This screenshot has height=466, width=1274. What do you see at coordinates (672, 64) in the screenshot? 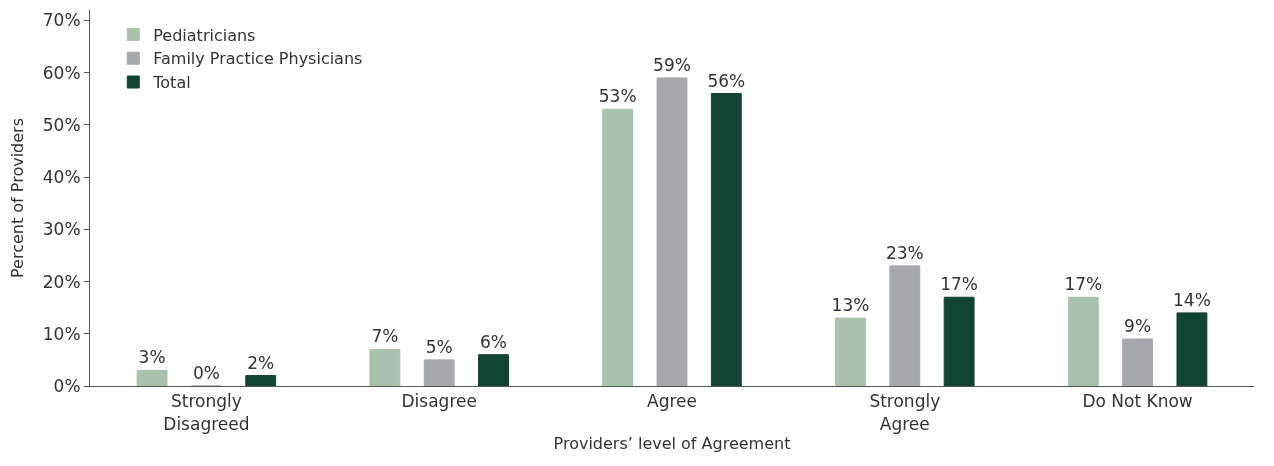
I see `data-label: 59%` at bounding box center [672, 64].